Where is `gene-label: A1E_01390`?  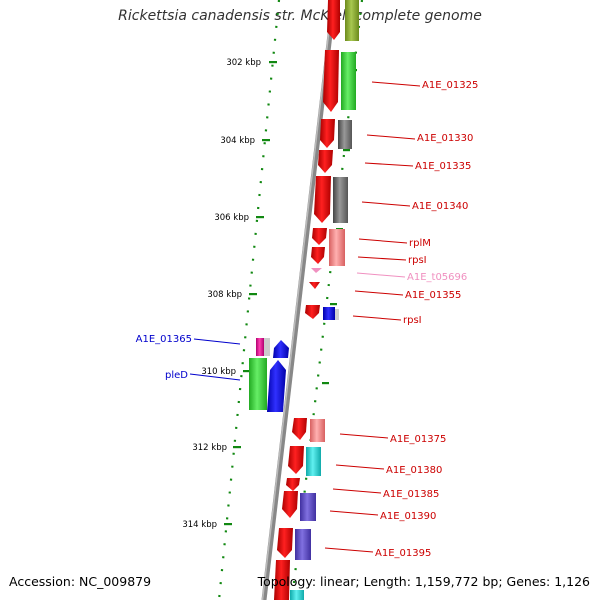
gene-label: A1E_01390 is located at coordinates (408, 516).